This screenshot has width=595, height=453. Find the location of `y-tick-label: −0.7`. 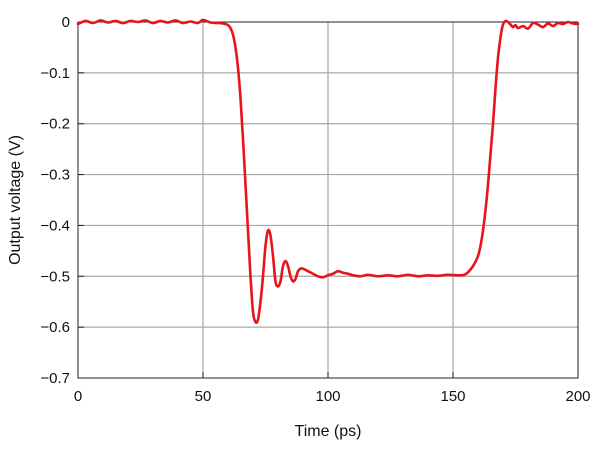

y-tick-label: −0.7 is located at coordinates (55, 378).